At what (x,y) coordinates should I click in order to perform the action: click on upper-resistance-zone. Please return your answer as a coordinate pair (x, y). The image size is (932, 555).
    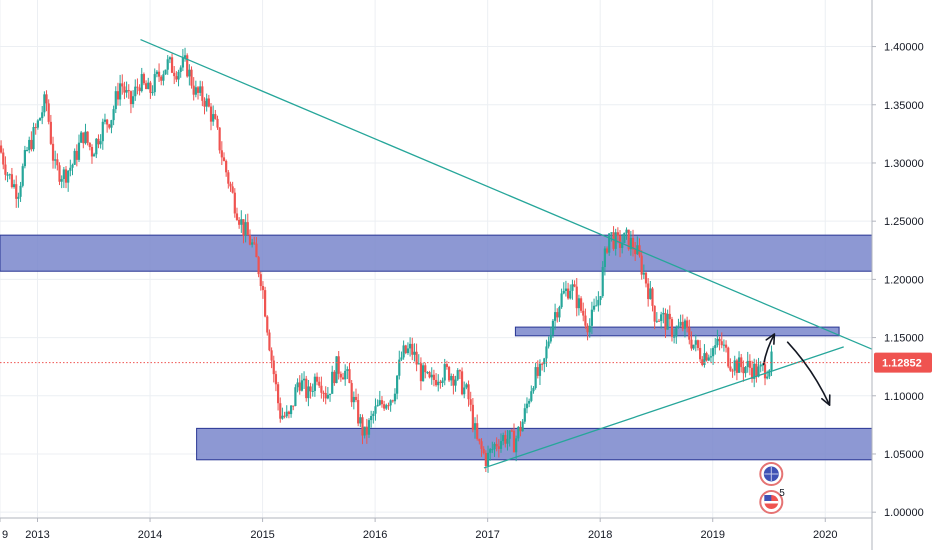
    Looking at the image, I should click on (436, 253).